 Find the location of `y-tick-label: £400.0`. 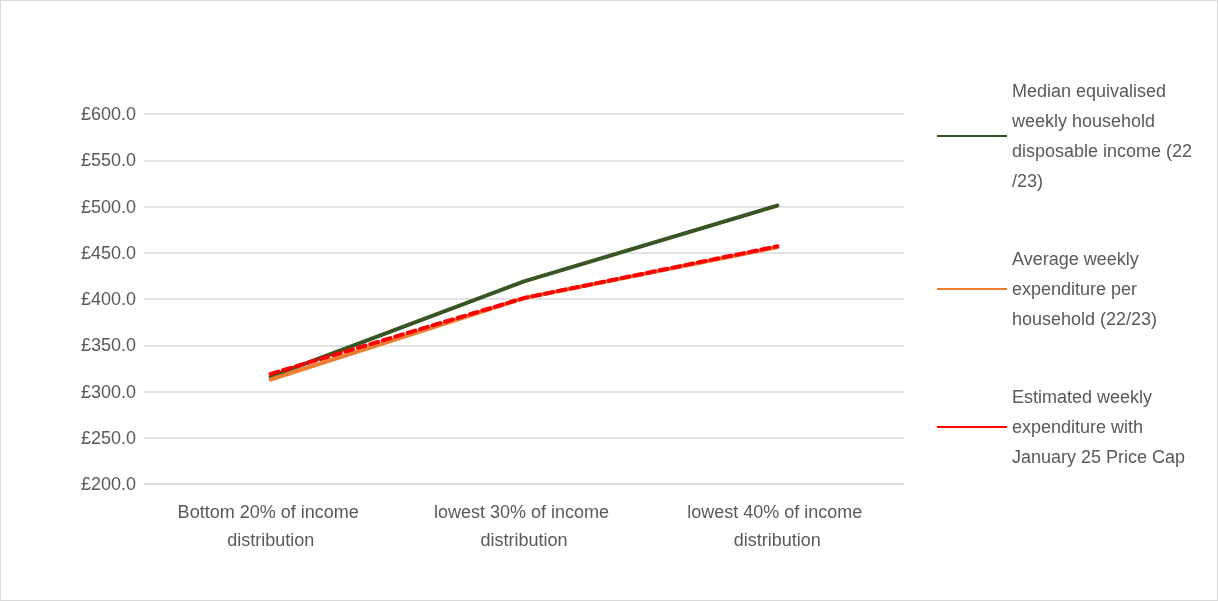

y-tick-label: £400.0 is located at coordinates (108, 299).